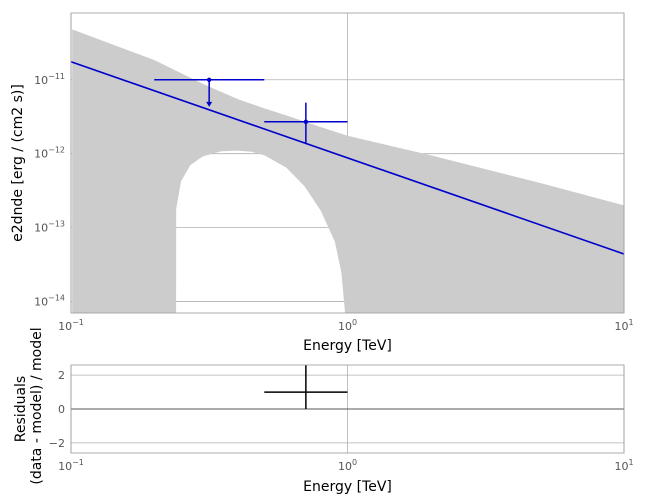 The image size is (648, 504). I want to click on residual-y-axis-label-line1: Residuals, so click(21, 409).